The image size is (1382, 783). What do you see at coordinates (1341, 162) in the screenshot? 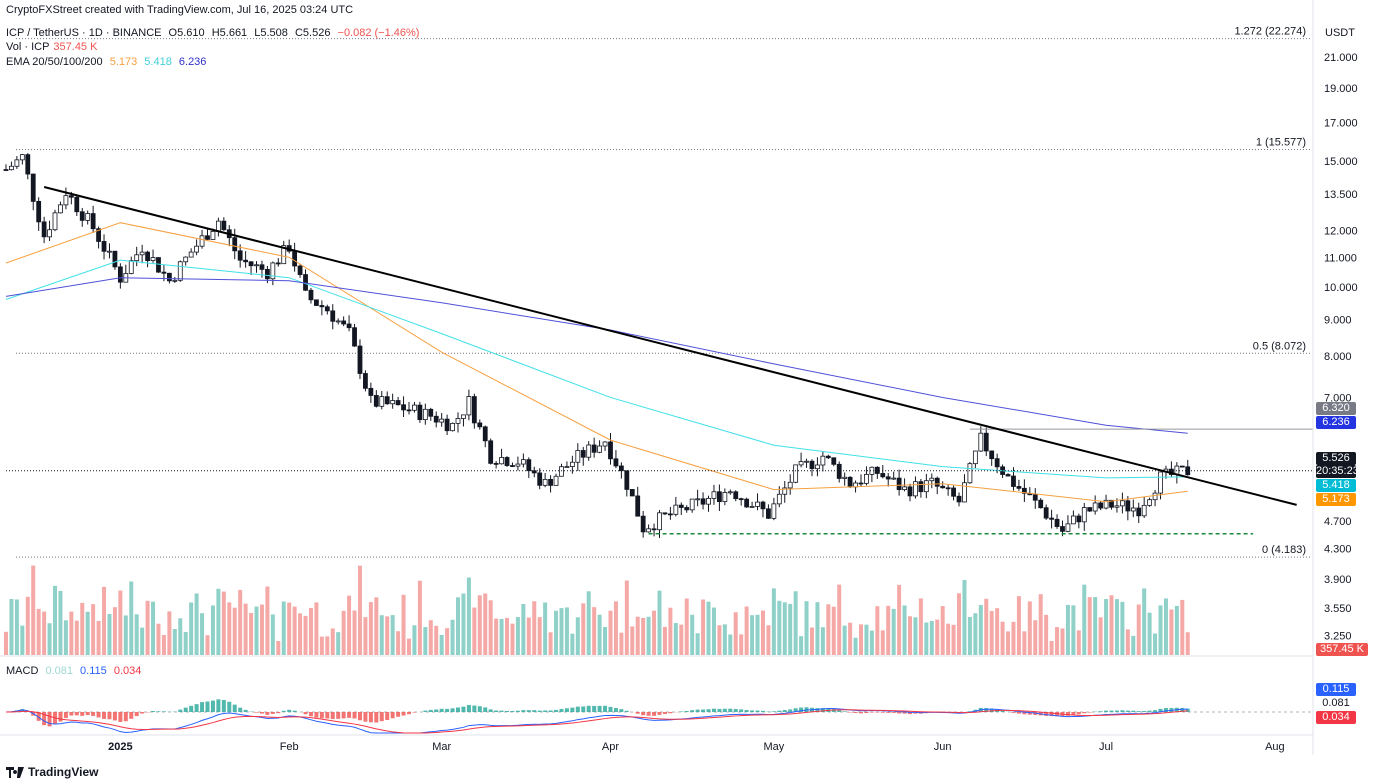
I see `price-tick-3: 15.000` at bounding box center [1341, 162].